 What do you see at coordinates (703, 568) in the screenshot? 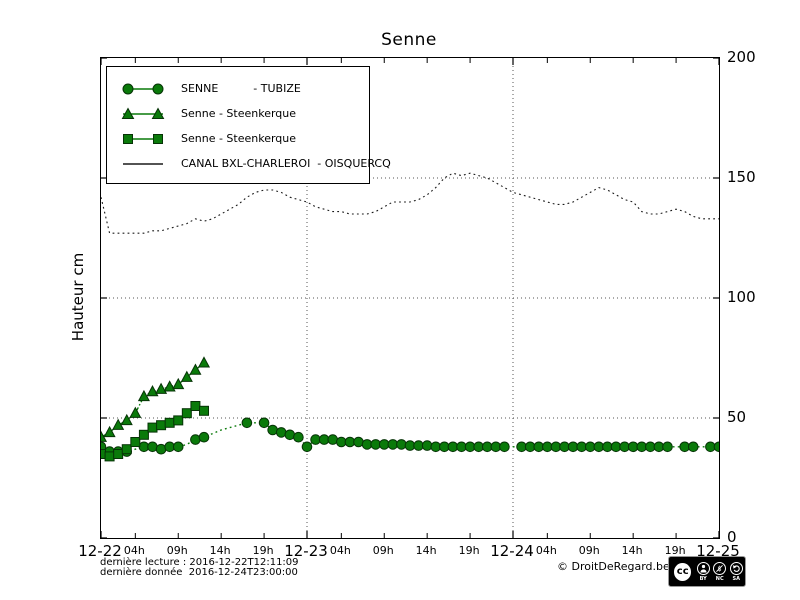
I see `cc-by-person-icon` at bounding box center [703, 568].